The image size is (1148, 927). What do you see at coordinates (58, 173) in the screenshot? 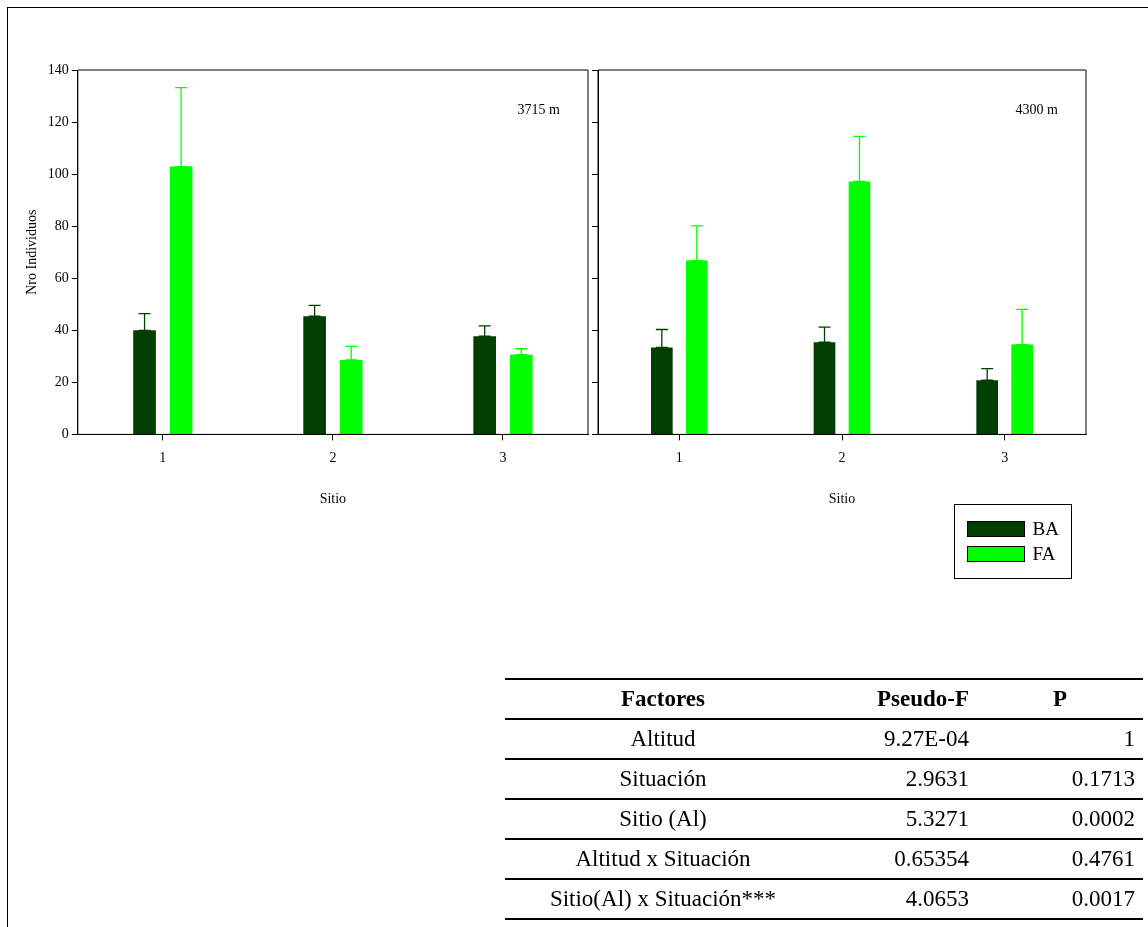
I see `y-tick-label: 100` at bounding box center [58, 173].